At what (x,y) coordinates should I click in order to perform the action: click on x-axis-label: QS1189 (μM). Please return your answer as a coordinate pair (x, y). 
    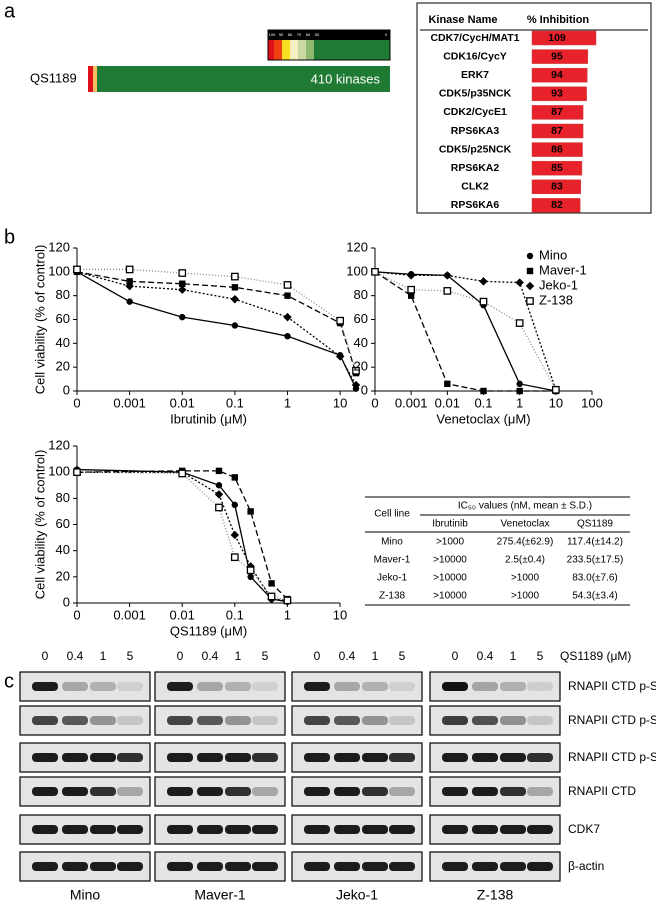
    Looking at the image, I should click on (208, 630).